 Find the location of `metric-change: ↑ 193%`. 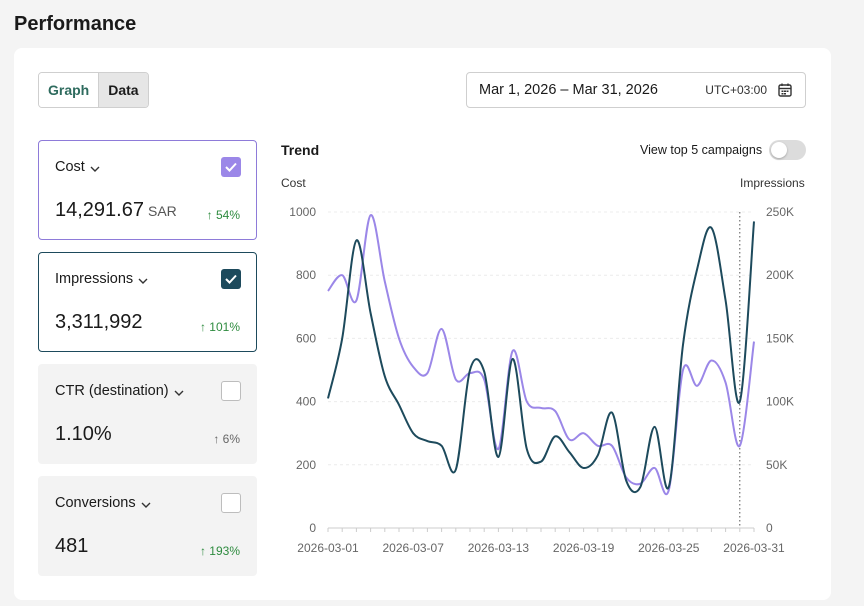

metric-change: ↑ 193% is located at coordinates (219, 551).